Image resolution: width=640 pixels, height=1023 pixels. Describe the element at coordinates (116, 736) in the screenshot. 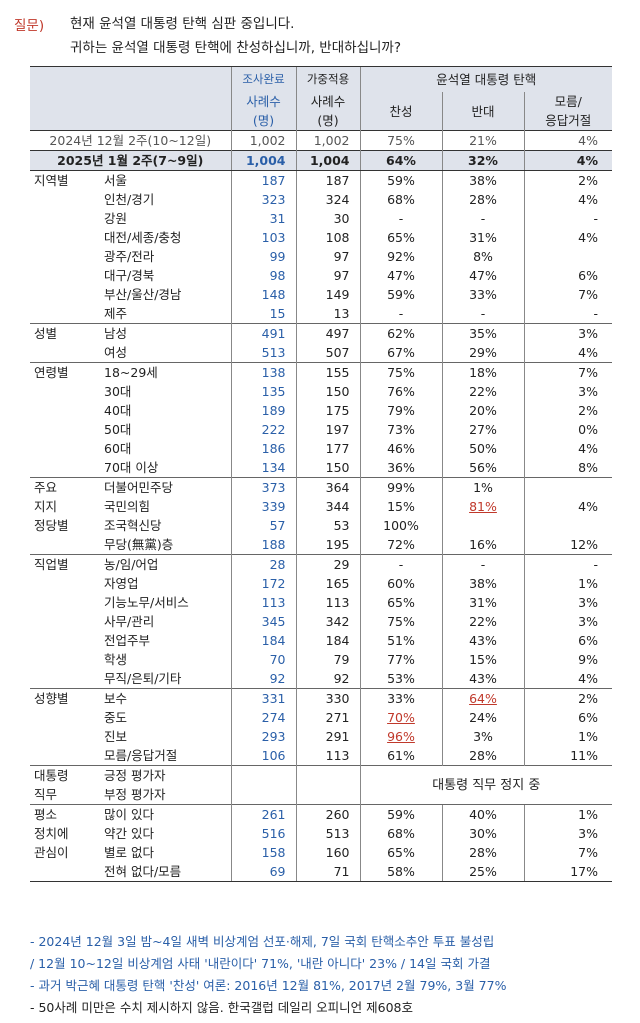

I see `row-label: 진보` at that location.